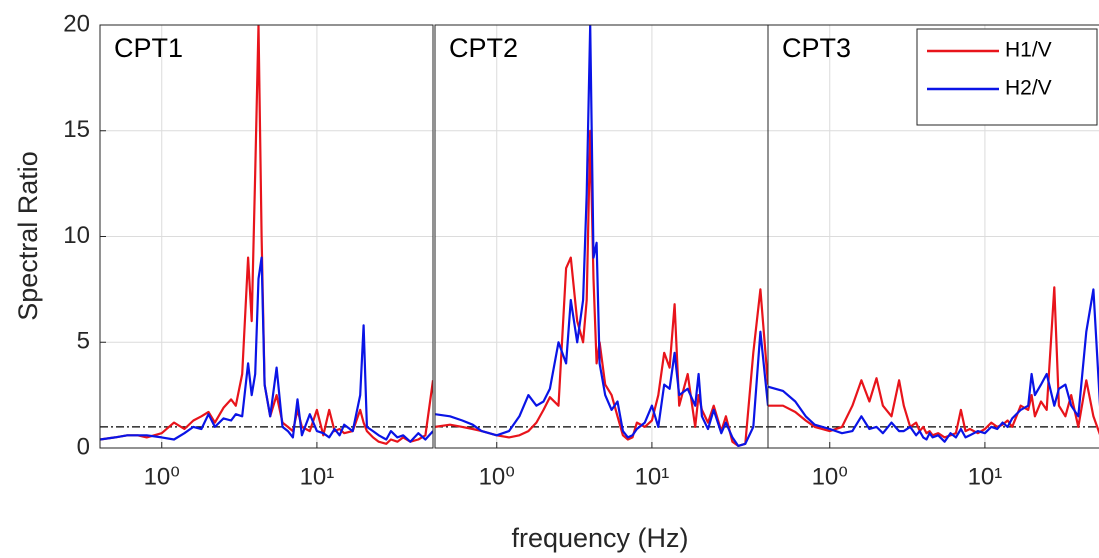  I want to click on y-axis-label: Spectral Ratio, so click(28, 236).